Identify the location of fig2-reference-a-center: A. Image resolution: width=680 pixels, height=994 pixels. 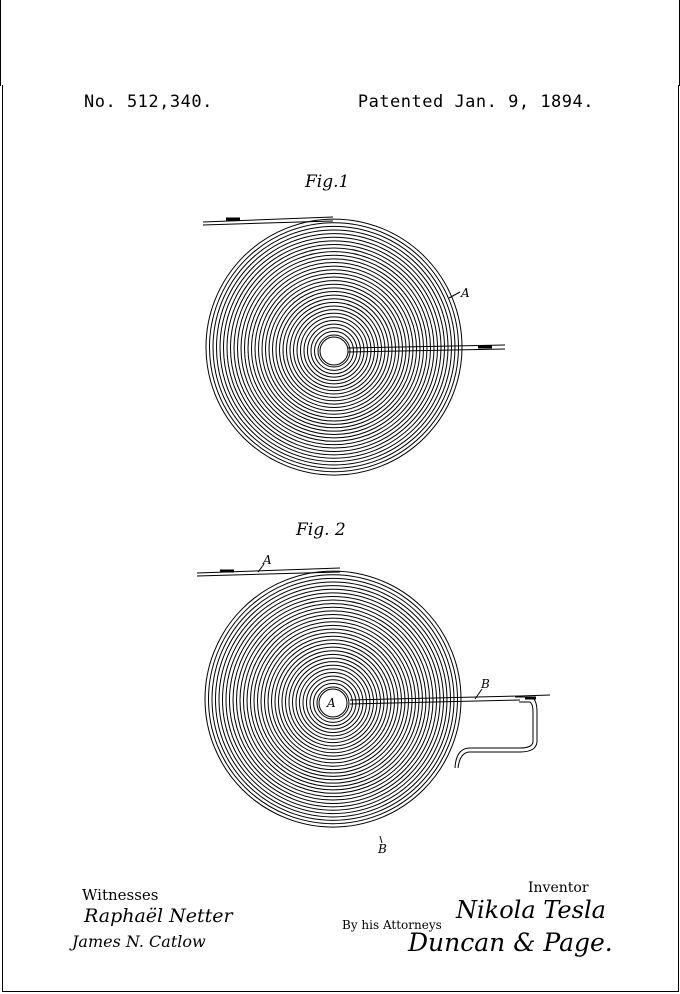
(331, 703).